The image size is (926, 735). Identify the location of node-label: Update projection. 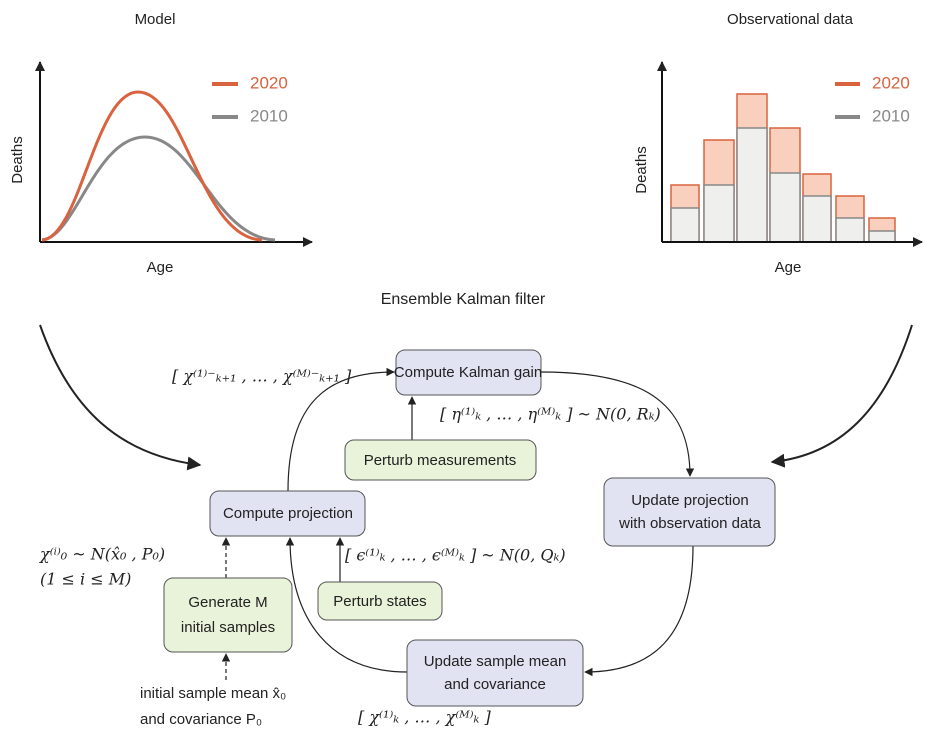
(690, 500).